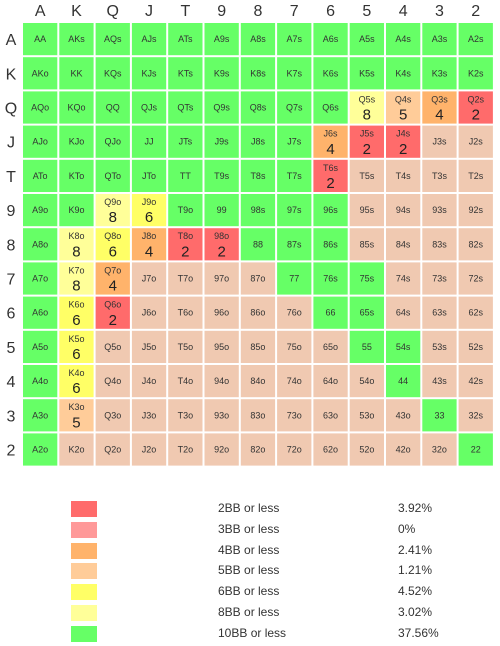 The image size is (500, 646). Describe the element at coordinates (294, 346) in the screenshot. I see `cell-75o: 75o` at that location.